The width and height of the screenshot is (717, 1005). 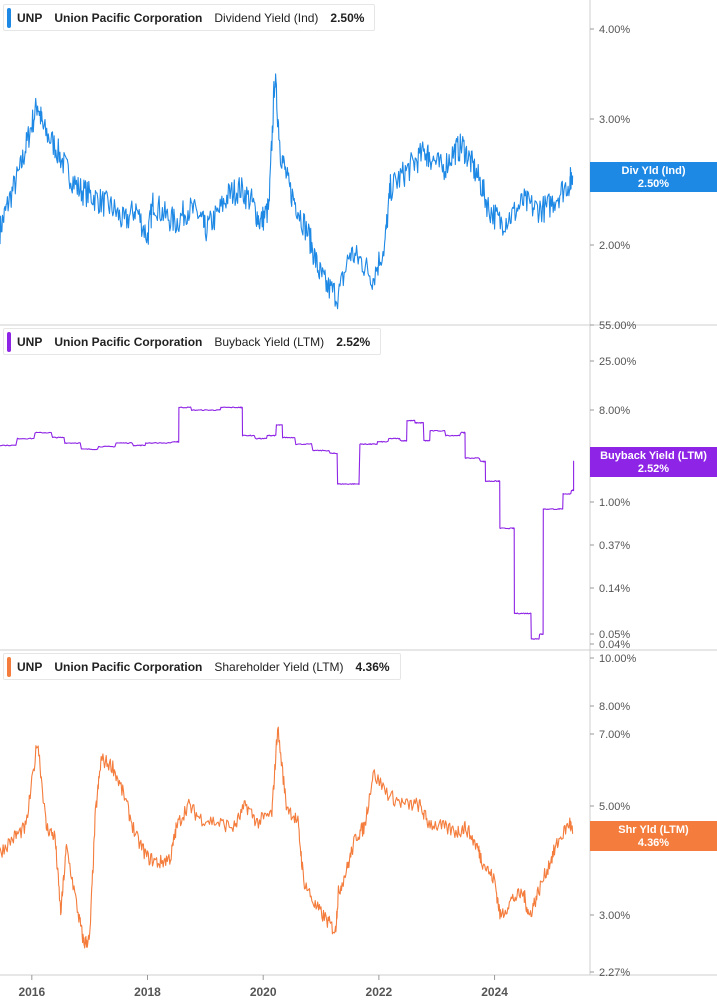 What do you see at coordinates (263, 992) in the screenshot?
I see `x-tick-label: 2020` at bounding box center [263, 992].